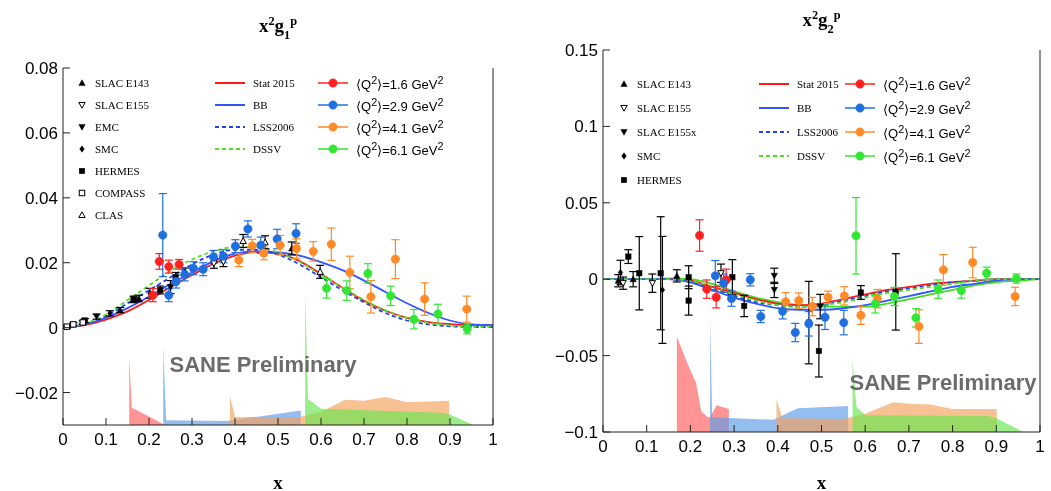 This screenshot has height=491, width=1051. What do you see at coordinates (41, 68) in the screenshot?
I see `y-tick-label: 0.08` at bounding box center [41, 68].